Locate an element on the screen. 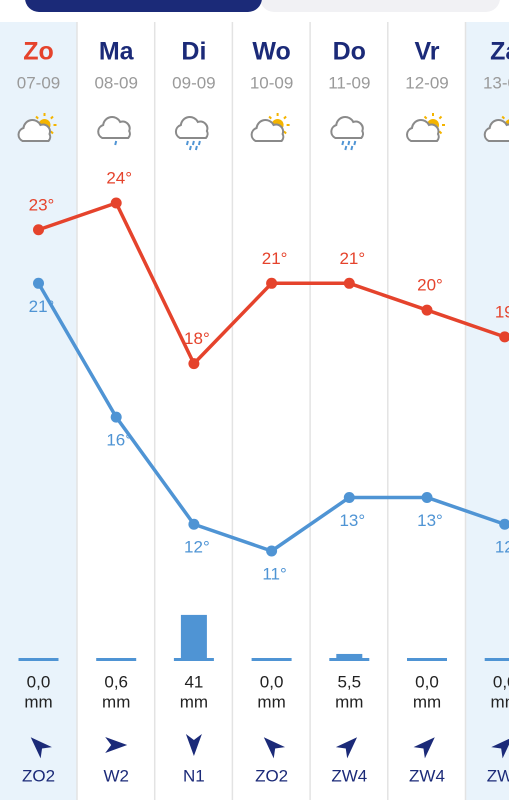 This screenshot has height=800, width=509. date: 12-09 is located at coordinates (426, 82).